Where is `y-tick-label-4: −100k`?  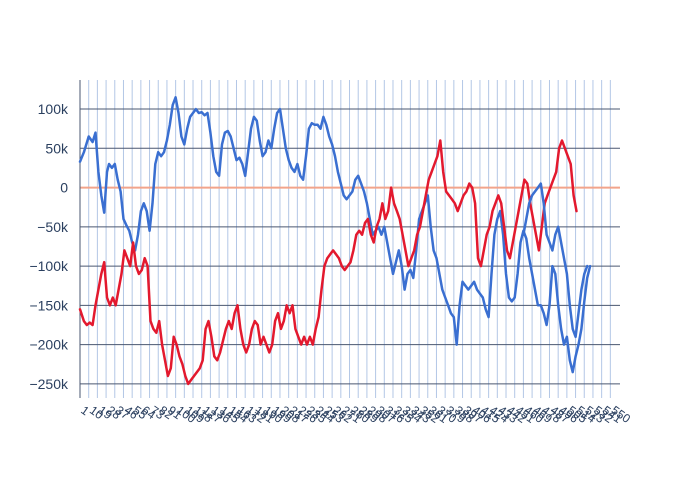 y-tick-label-4: −100k is located at coordinates (49, 266).